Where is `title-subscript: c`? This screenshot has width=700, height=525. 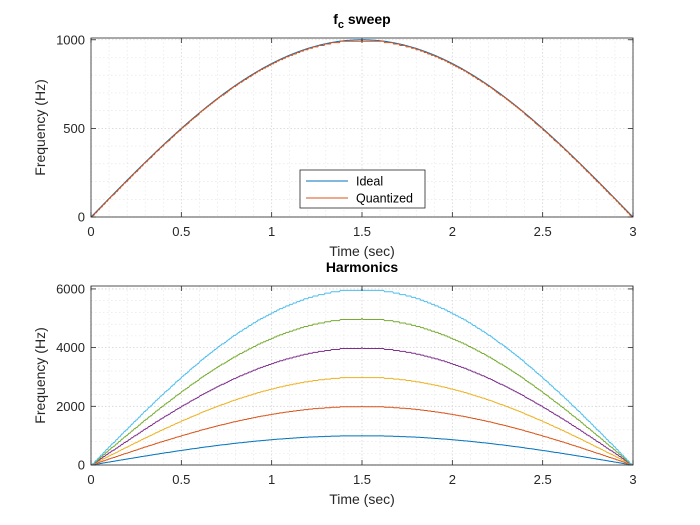
title-subscript: c is located at coordinates (341, 25).